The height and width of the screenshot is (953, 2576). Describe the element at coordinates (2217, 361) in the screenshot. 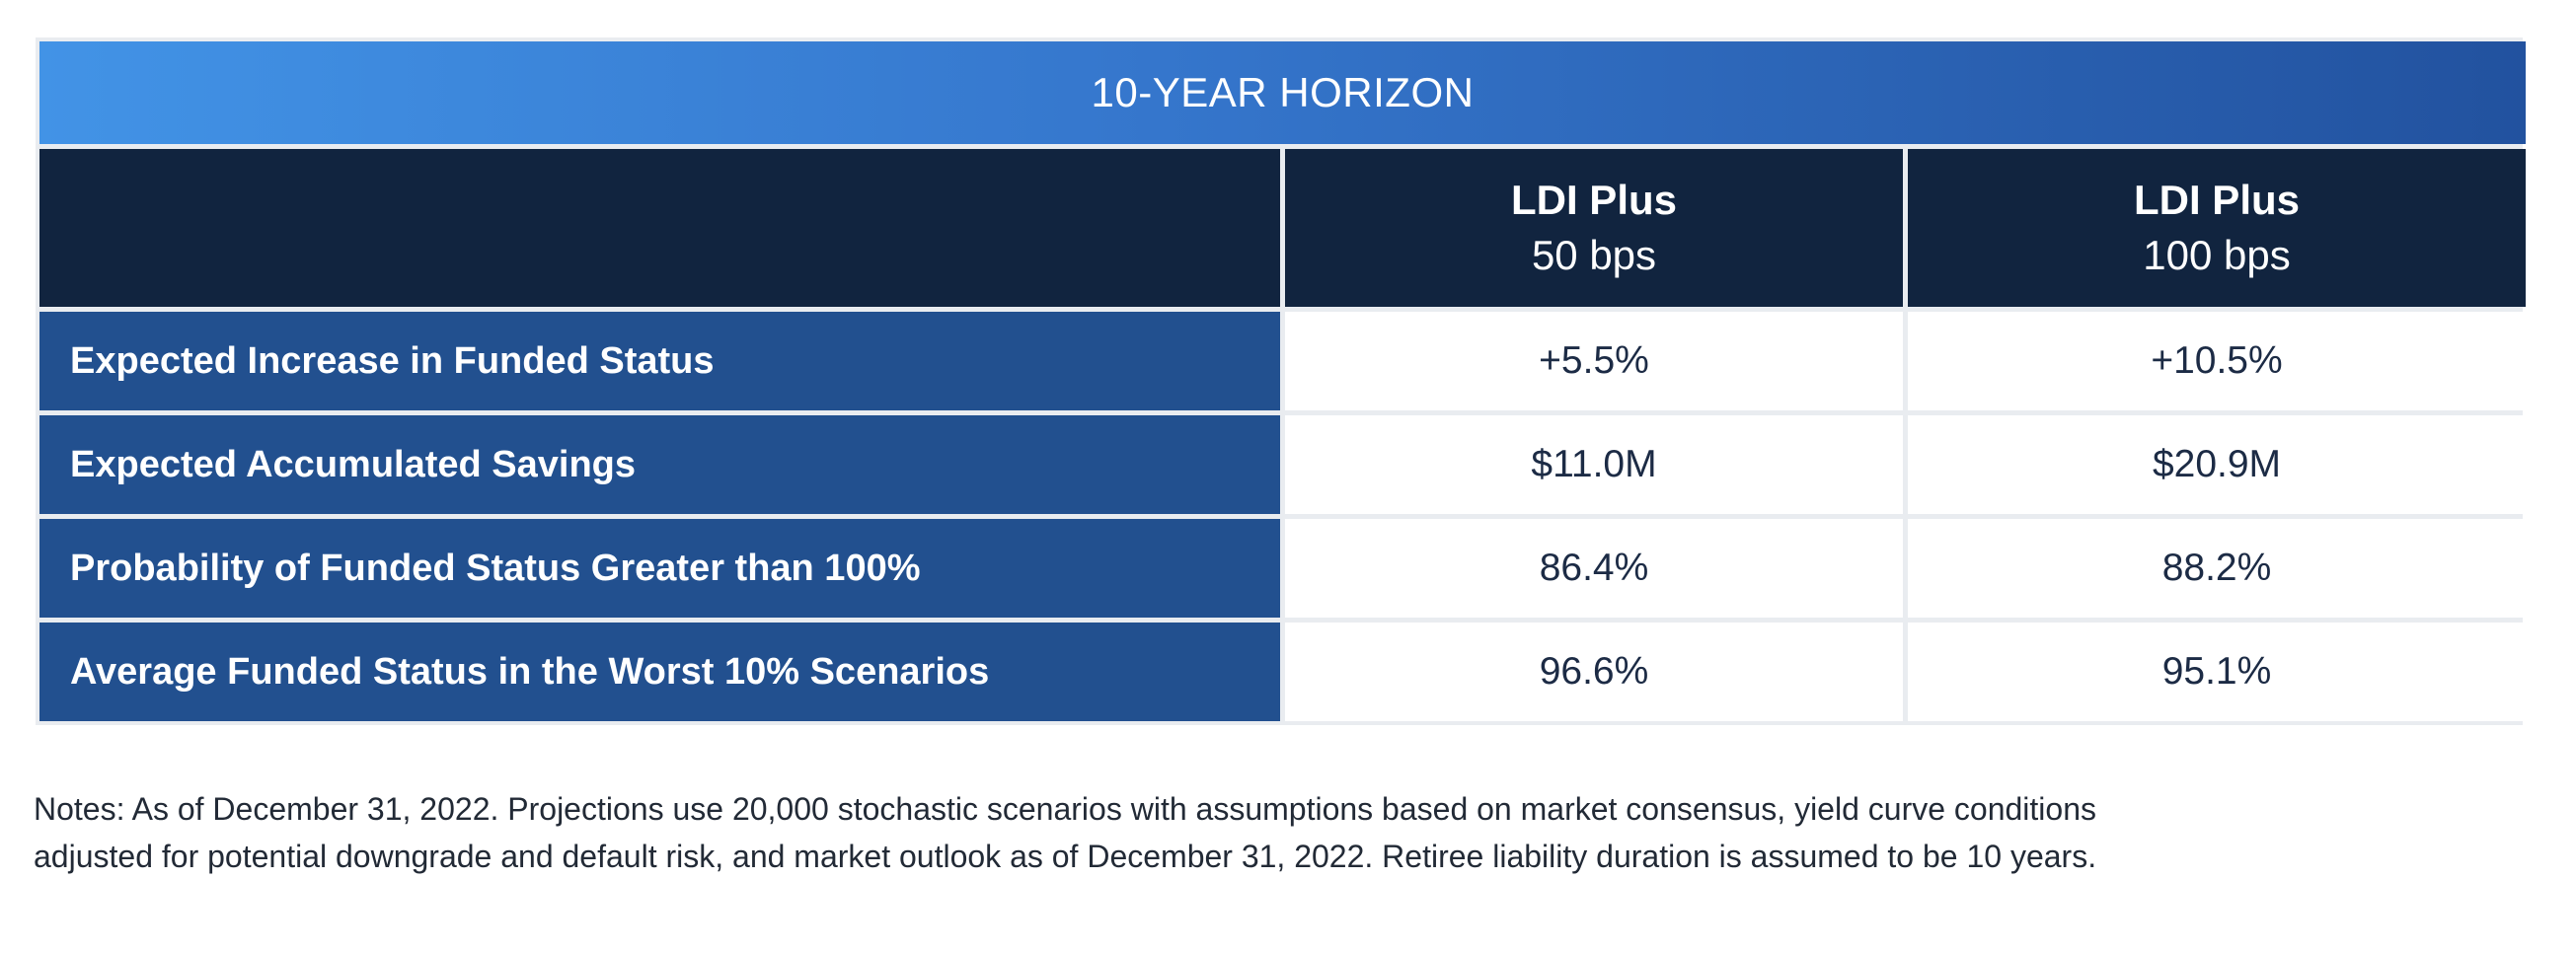

I see `table-cell: +10.5%` at that location.